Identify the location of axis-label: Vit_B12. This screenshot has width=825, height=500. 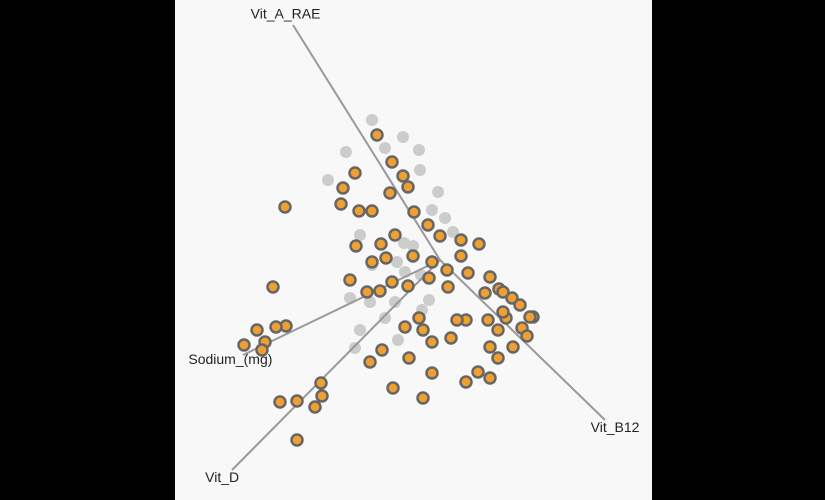
(615, 427).